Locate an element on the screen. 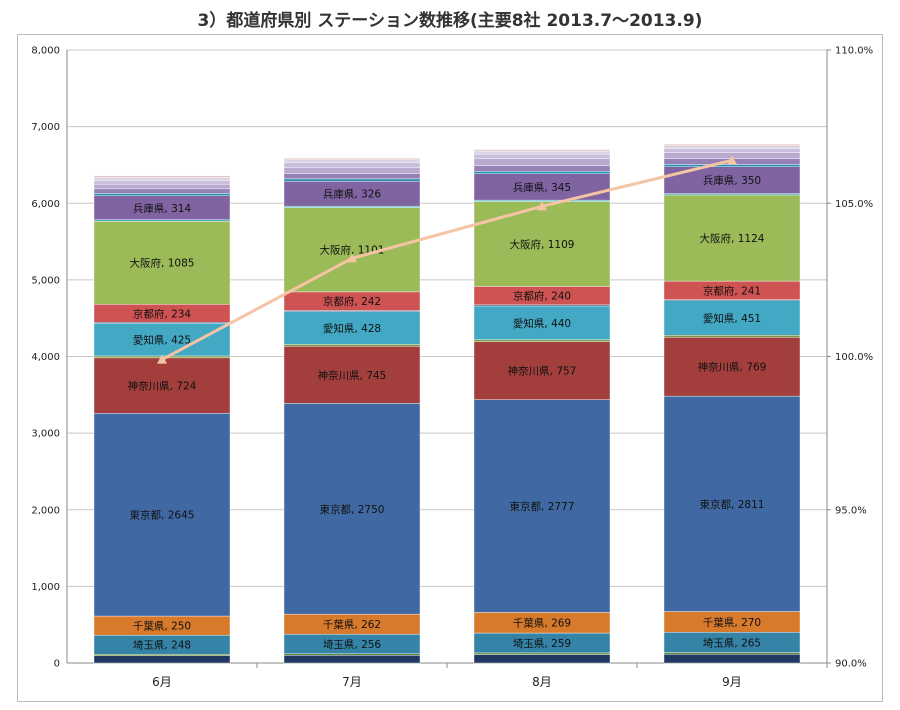 Image resolution: width=900 pixels, height=710 pixels. segment-label: 愛知県, 428 is located at coordinates (352, 328).